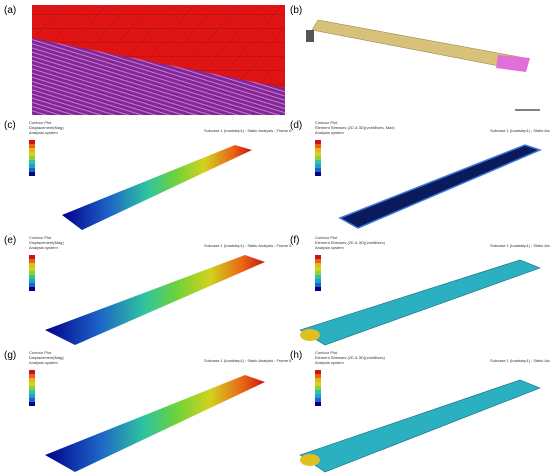  I want to click on panel-label: (c), so click(10, 125).